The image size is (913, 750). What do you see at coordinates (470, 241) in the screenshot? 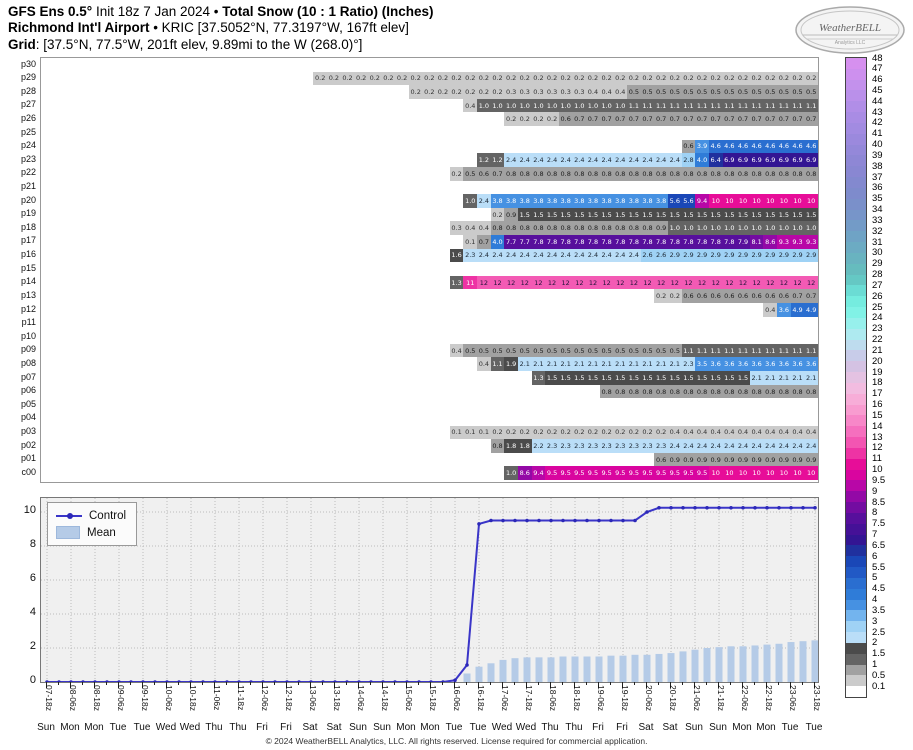
I see `grid-cell: 0.1` at bounding box center [470, 241].